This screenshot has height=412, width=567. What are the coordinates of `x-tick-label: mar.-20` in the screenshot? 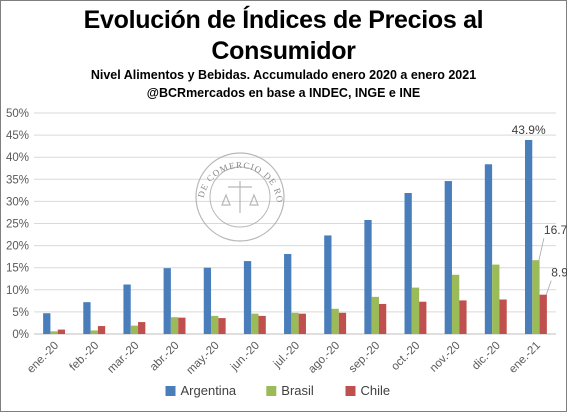 It's located at (123, 358).